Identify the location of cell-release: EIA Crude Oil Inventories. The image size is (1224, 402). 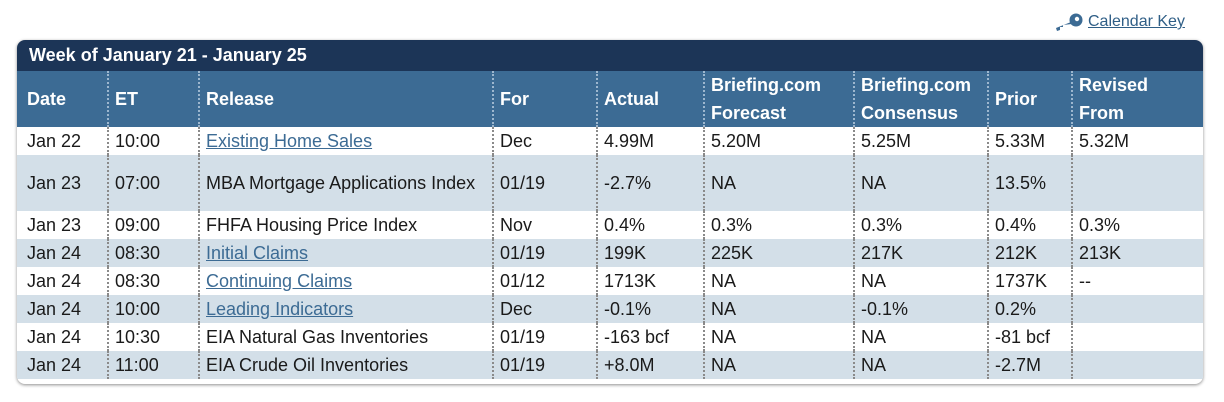
(345, 365).